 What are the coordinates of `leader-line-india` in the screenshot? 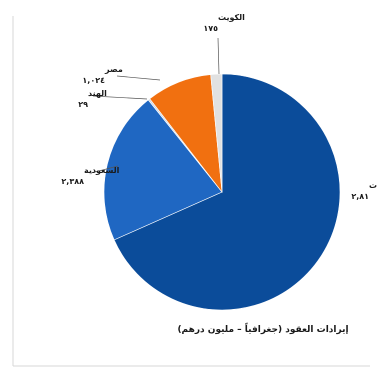 It's located at (120, 97).